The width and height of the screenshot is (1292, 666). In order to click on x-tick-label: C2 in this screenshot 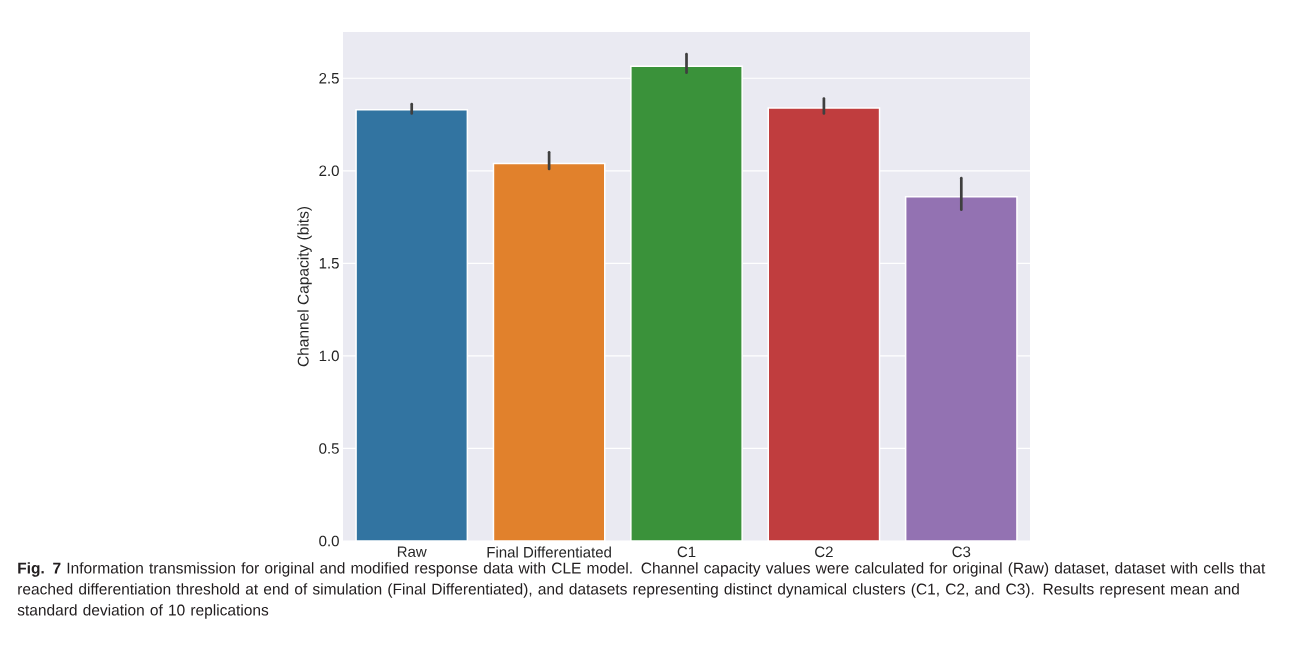, I will do `click(824, 552)`.